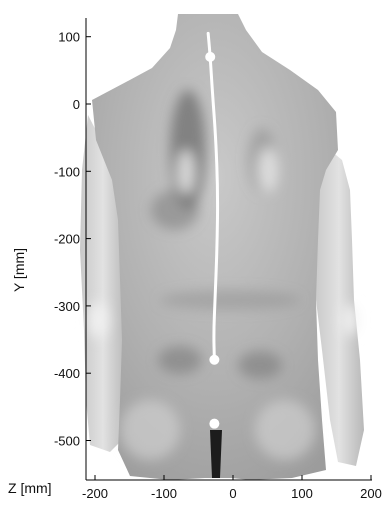 This screenshot has height=509, width=383. What do you see at coordinates (67, 239) in the screenshot?
I see `y-tick-label: -200` at bounding box center [67, 239].